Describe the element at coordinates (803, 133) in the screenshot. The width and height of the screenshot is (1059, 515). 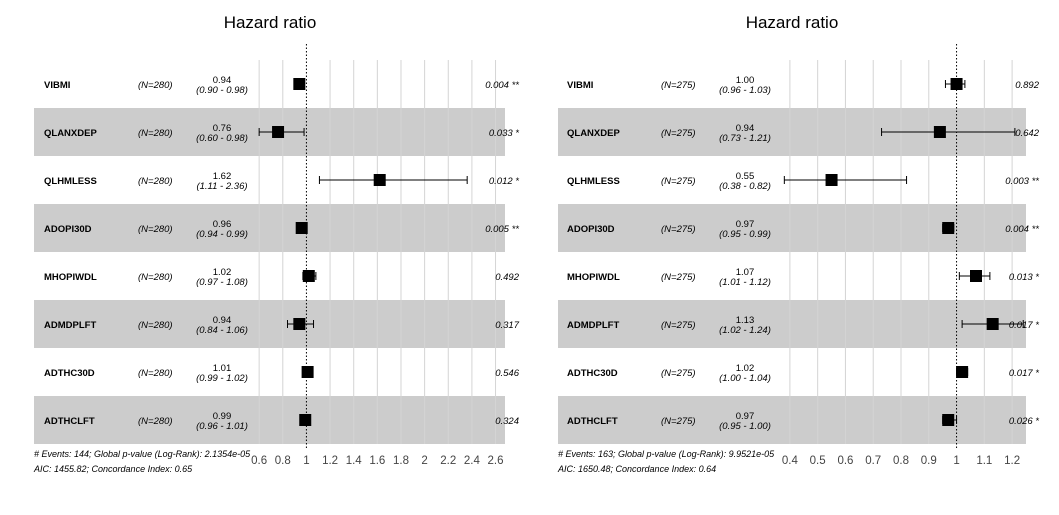
I see `forest-row: QLANXDEP (N=275) 0.94(0.73 - 1.21) 0.642` at that location.